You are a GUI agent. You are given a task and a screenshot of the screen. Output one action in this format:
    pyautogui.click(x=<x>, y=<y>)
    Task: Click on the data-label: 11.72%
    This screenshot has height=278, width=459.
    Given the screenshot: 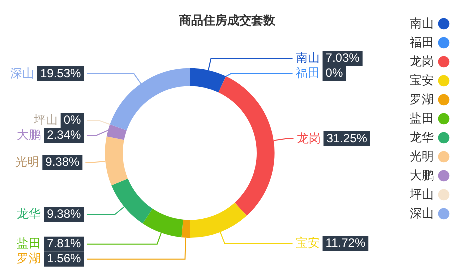 What is the action you would take?
    pyautogui.click(x=346, y=243)
    